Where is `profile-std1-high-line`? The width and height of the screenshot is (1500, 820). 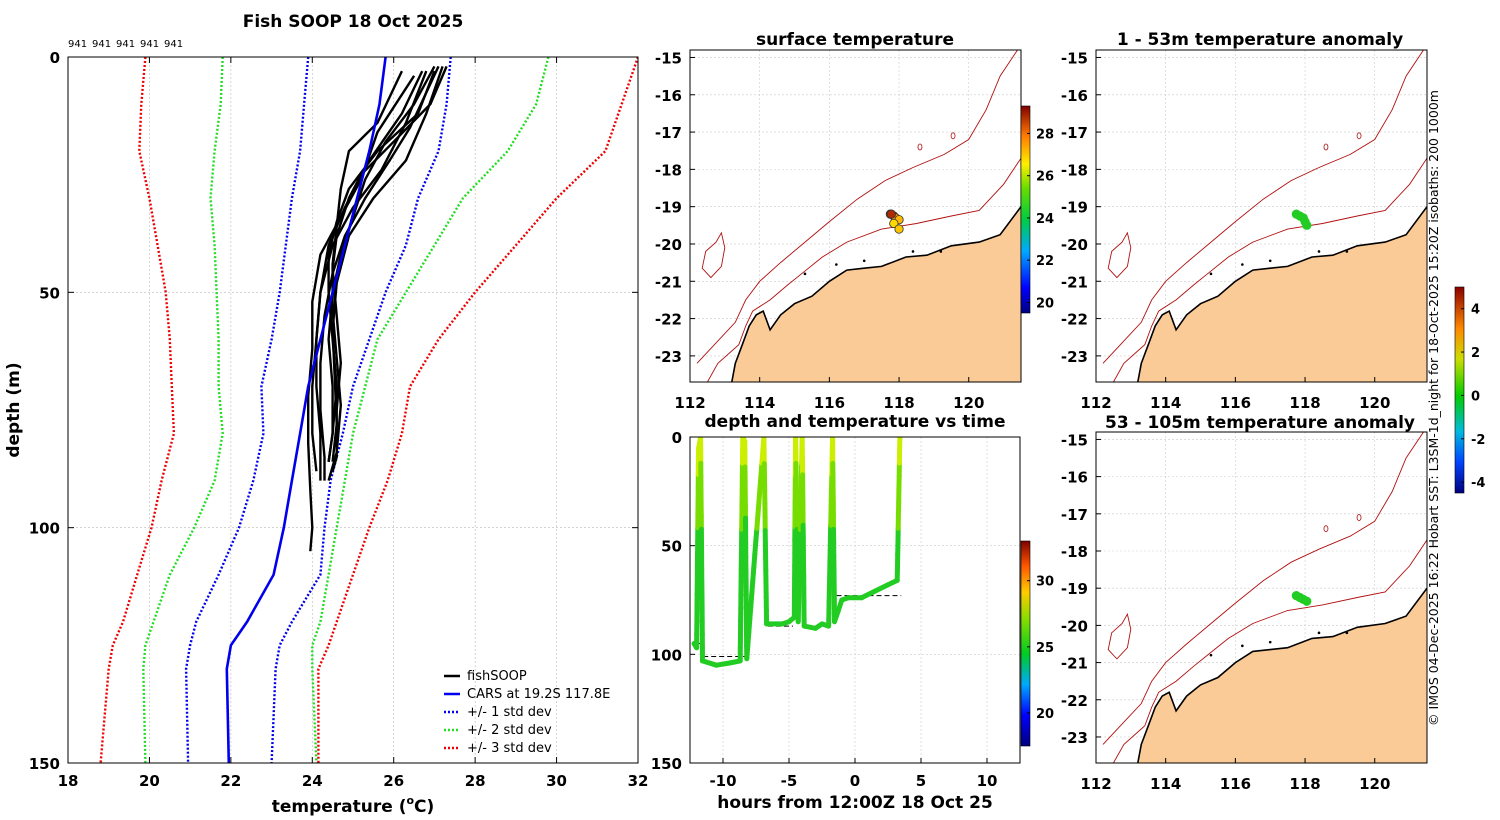 profile-std1-high-line is located at coordinates (361, 410).